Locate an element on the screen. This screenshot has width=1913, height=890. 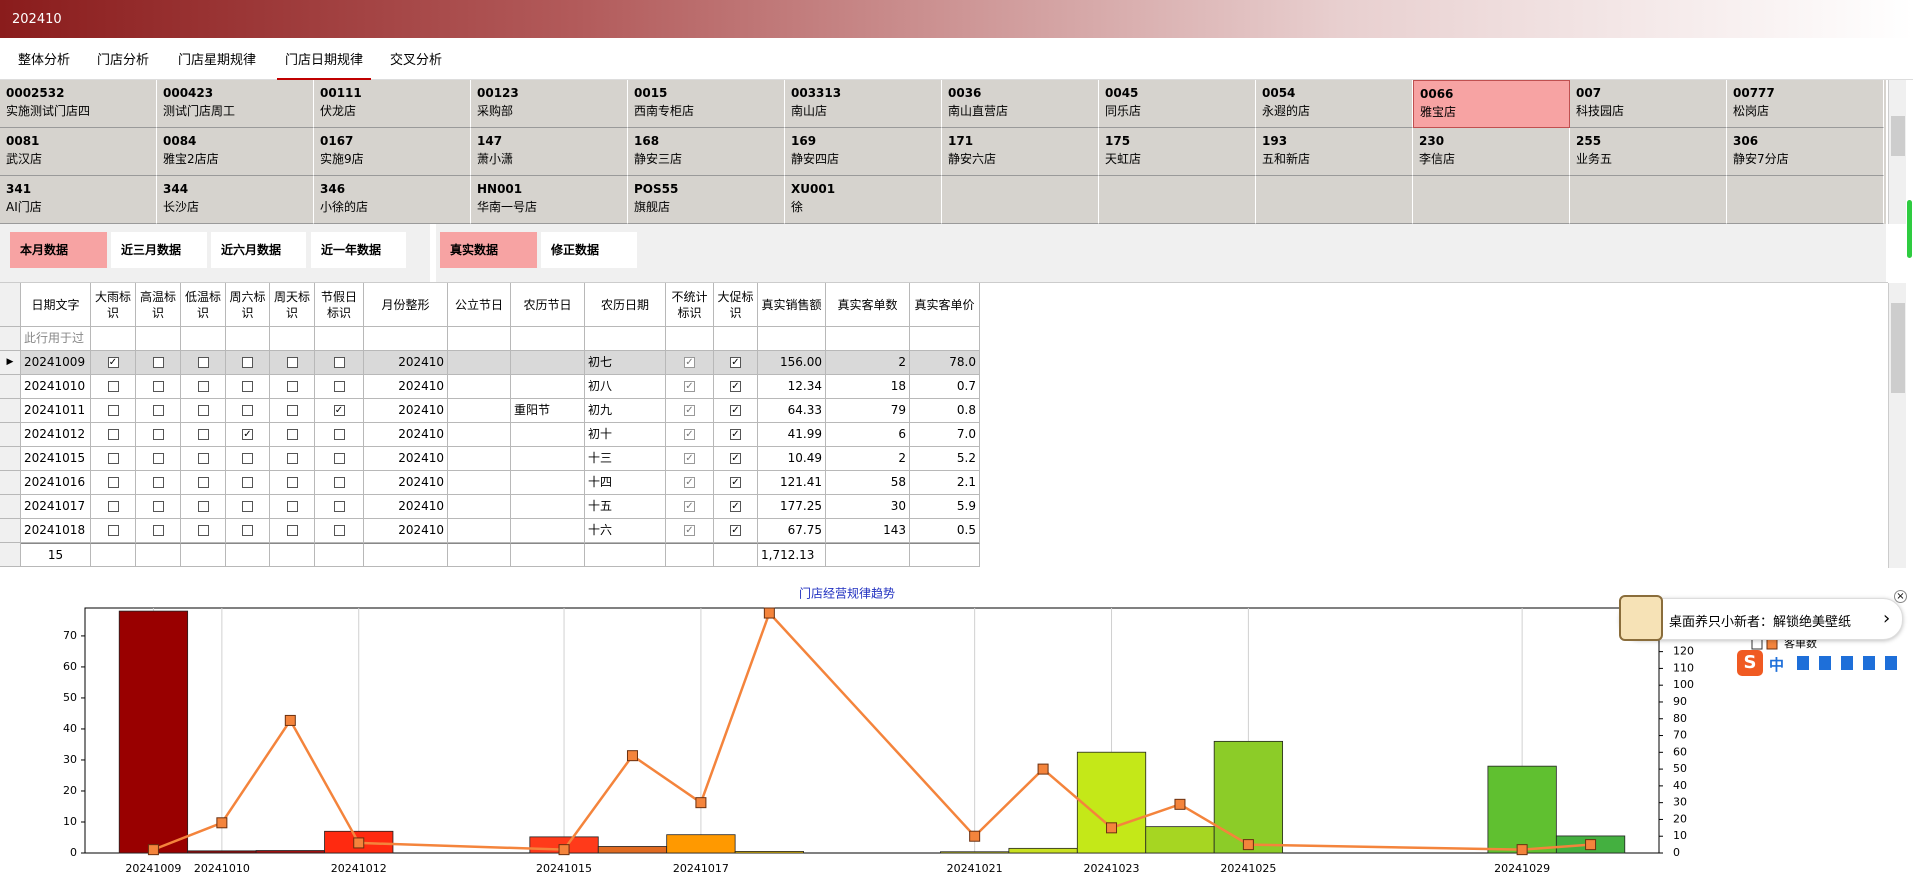
table-cell: 0.5 is located at coordinates (945, 531).